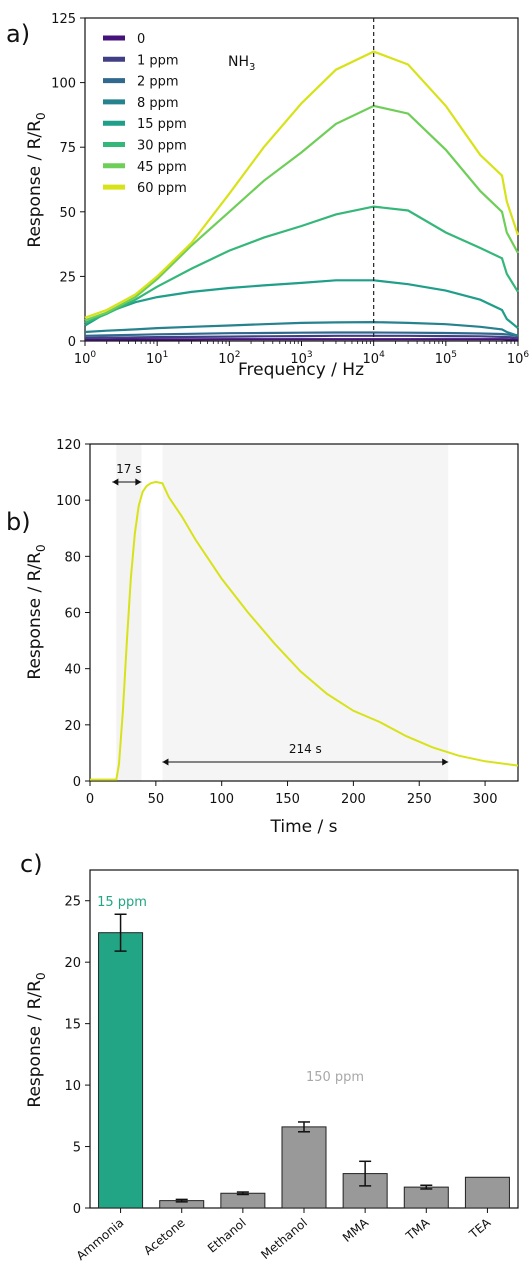 The width and height of the screenshot is (532, 1277). I want to click on y-tick-label: 50, so click(67, 213).